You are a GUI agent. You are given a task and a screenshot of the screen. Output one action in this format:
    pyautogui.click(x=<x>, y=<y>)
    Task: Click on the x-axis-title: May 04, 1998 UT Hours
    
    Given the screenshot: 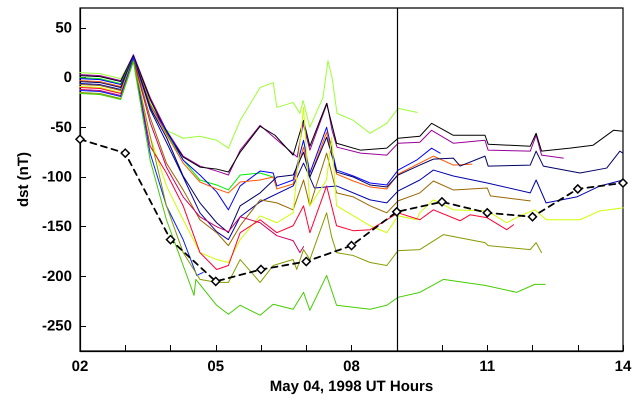 What is the action you would take?
    pyautogui.click(x=352, y=386)
    